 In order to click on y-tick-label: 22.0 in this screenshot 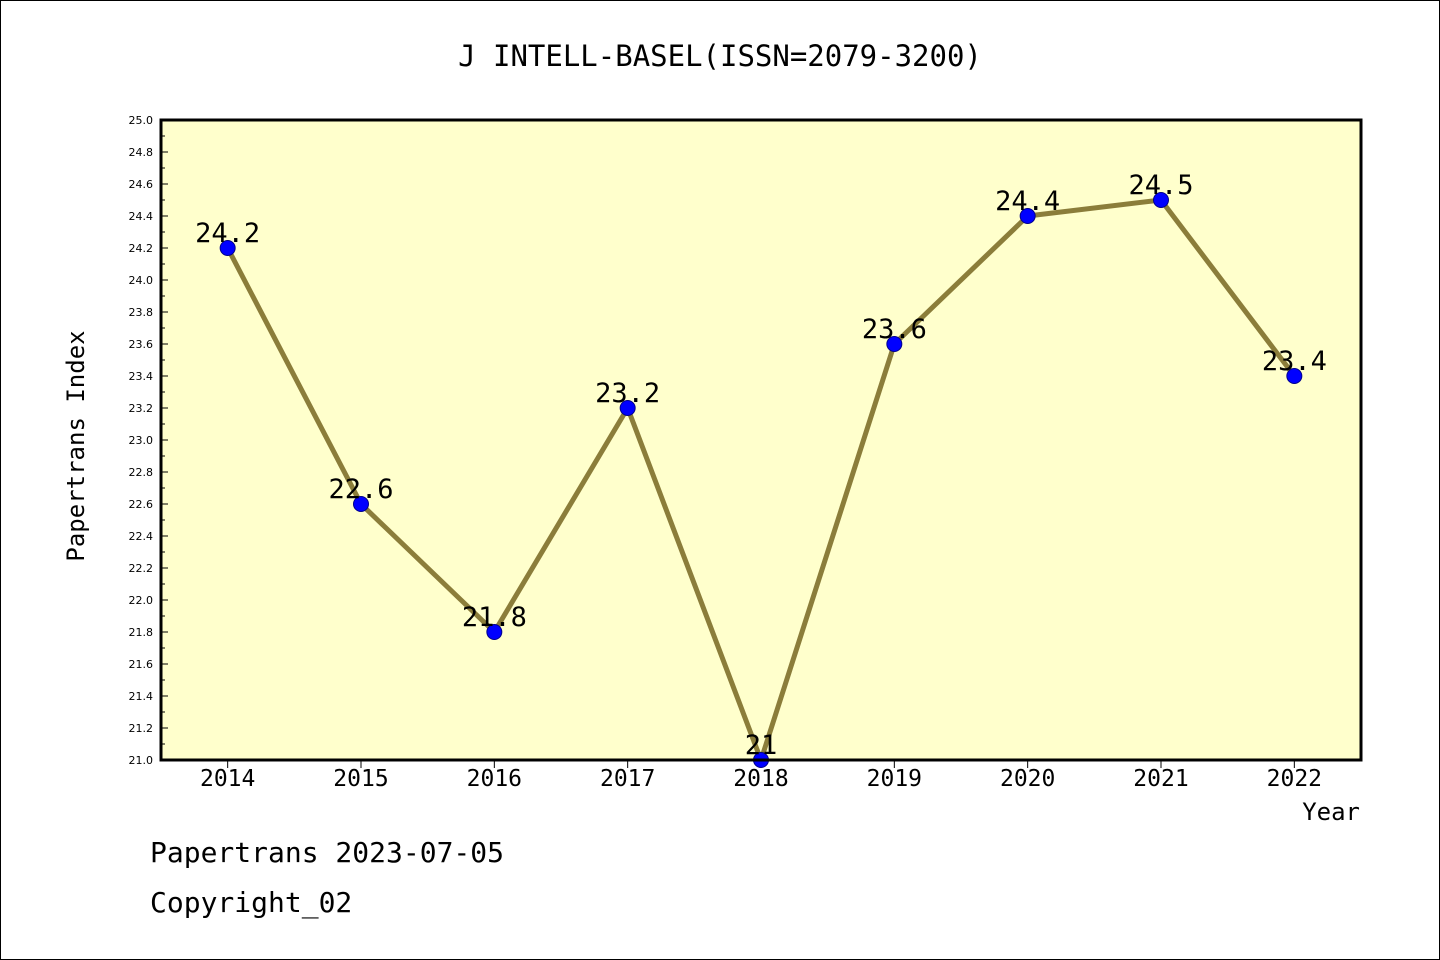, I will do `click(141, 600)`.